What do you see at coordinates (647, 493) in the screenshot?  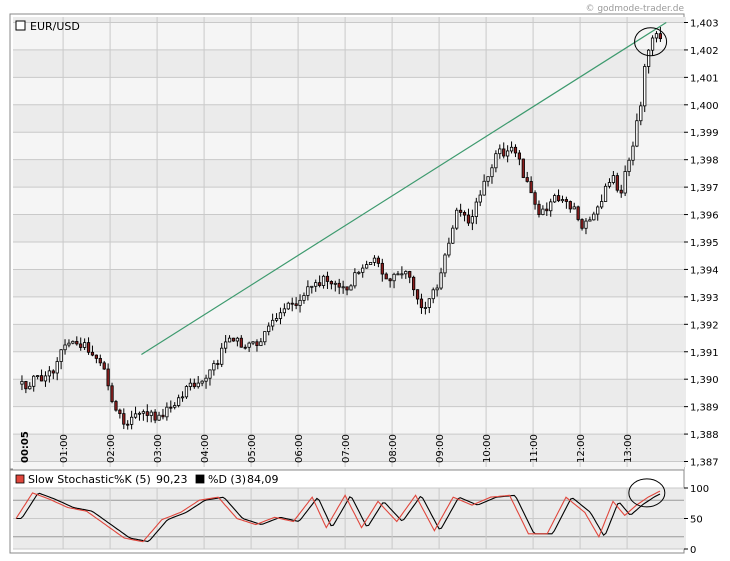 I see `highlight-circle-stoch` at bounding box center [647, 493].